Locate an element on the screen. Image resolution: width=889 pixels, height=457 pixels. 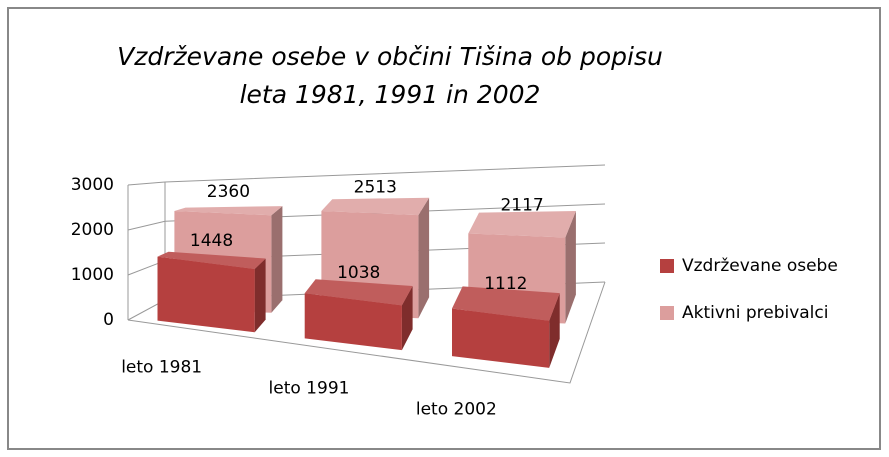
x-tick-label: leto 1981 is located at coordinates (161, 368).